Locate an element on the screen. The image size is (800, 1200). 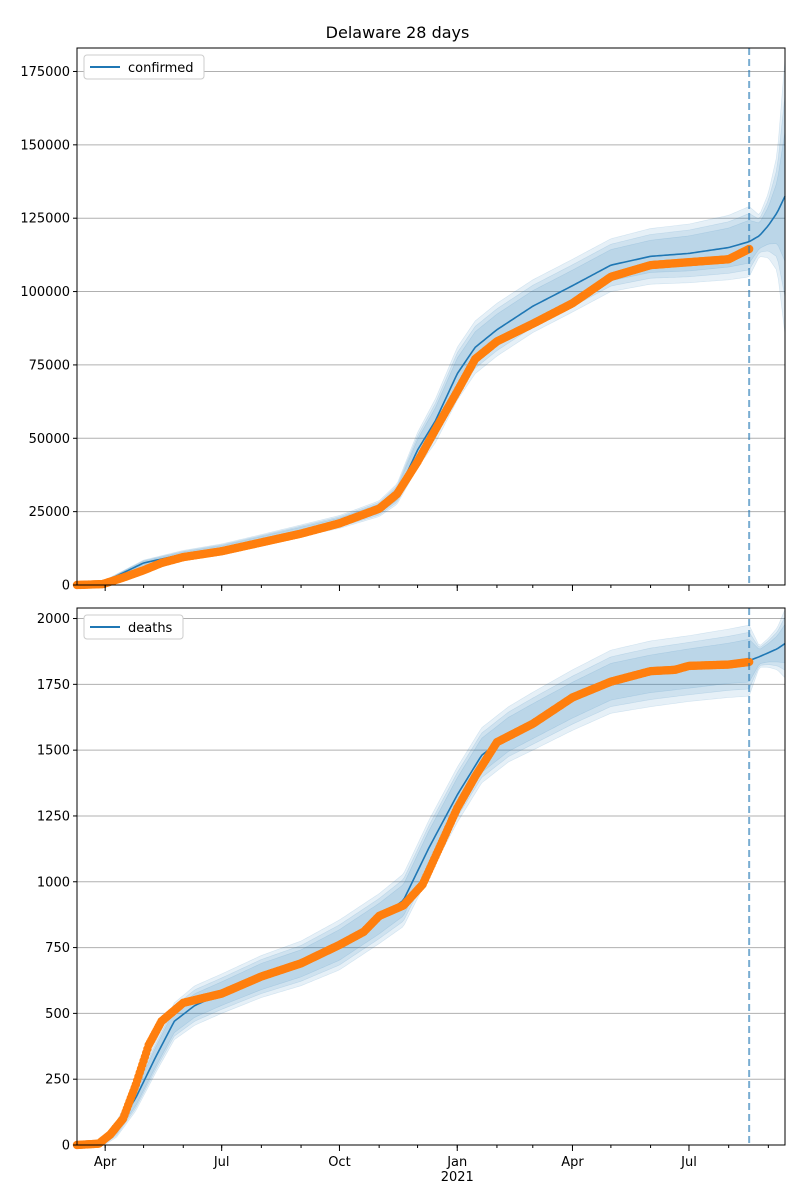
y-tick-label: 2000 is located at coordinates (53, 619).